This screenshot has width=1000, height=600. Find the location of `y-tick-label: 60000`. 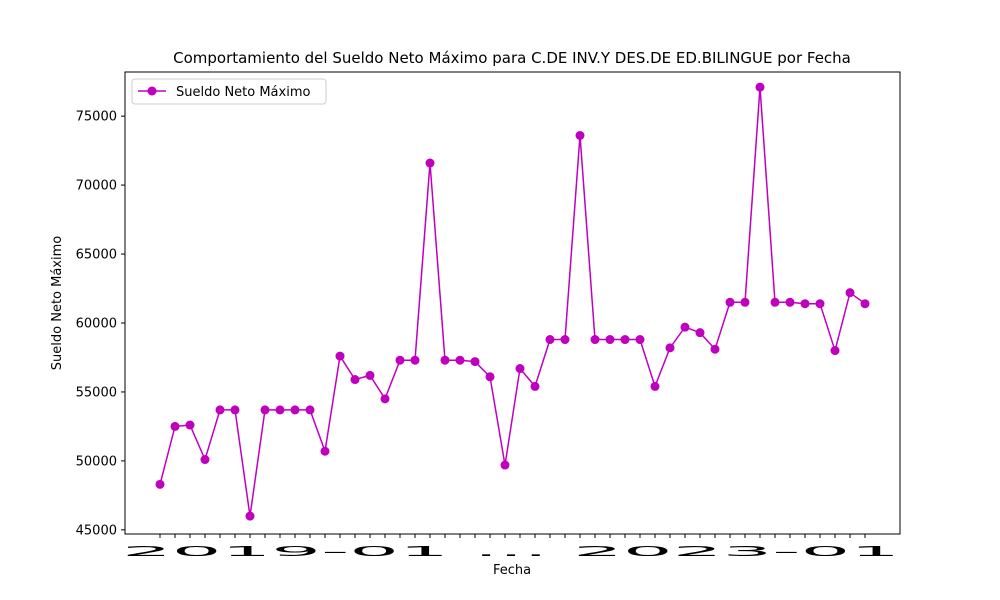

y-tick-label: 60000 is located at coordinates (96, 323).